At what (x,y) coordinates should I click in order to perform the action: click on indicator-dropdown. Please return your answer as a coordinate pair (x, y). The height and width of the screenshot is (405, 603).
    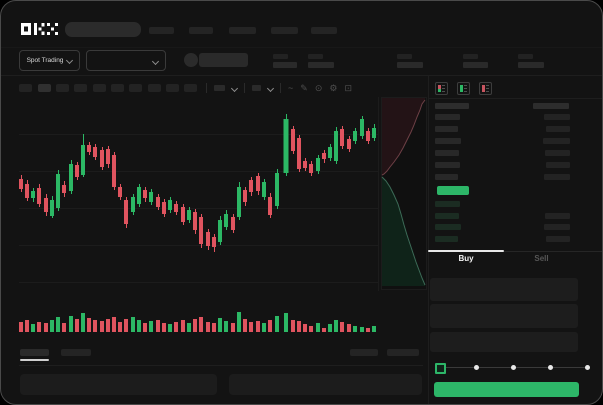
    Looking at the image, I should click on (219, 88).